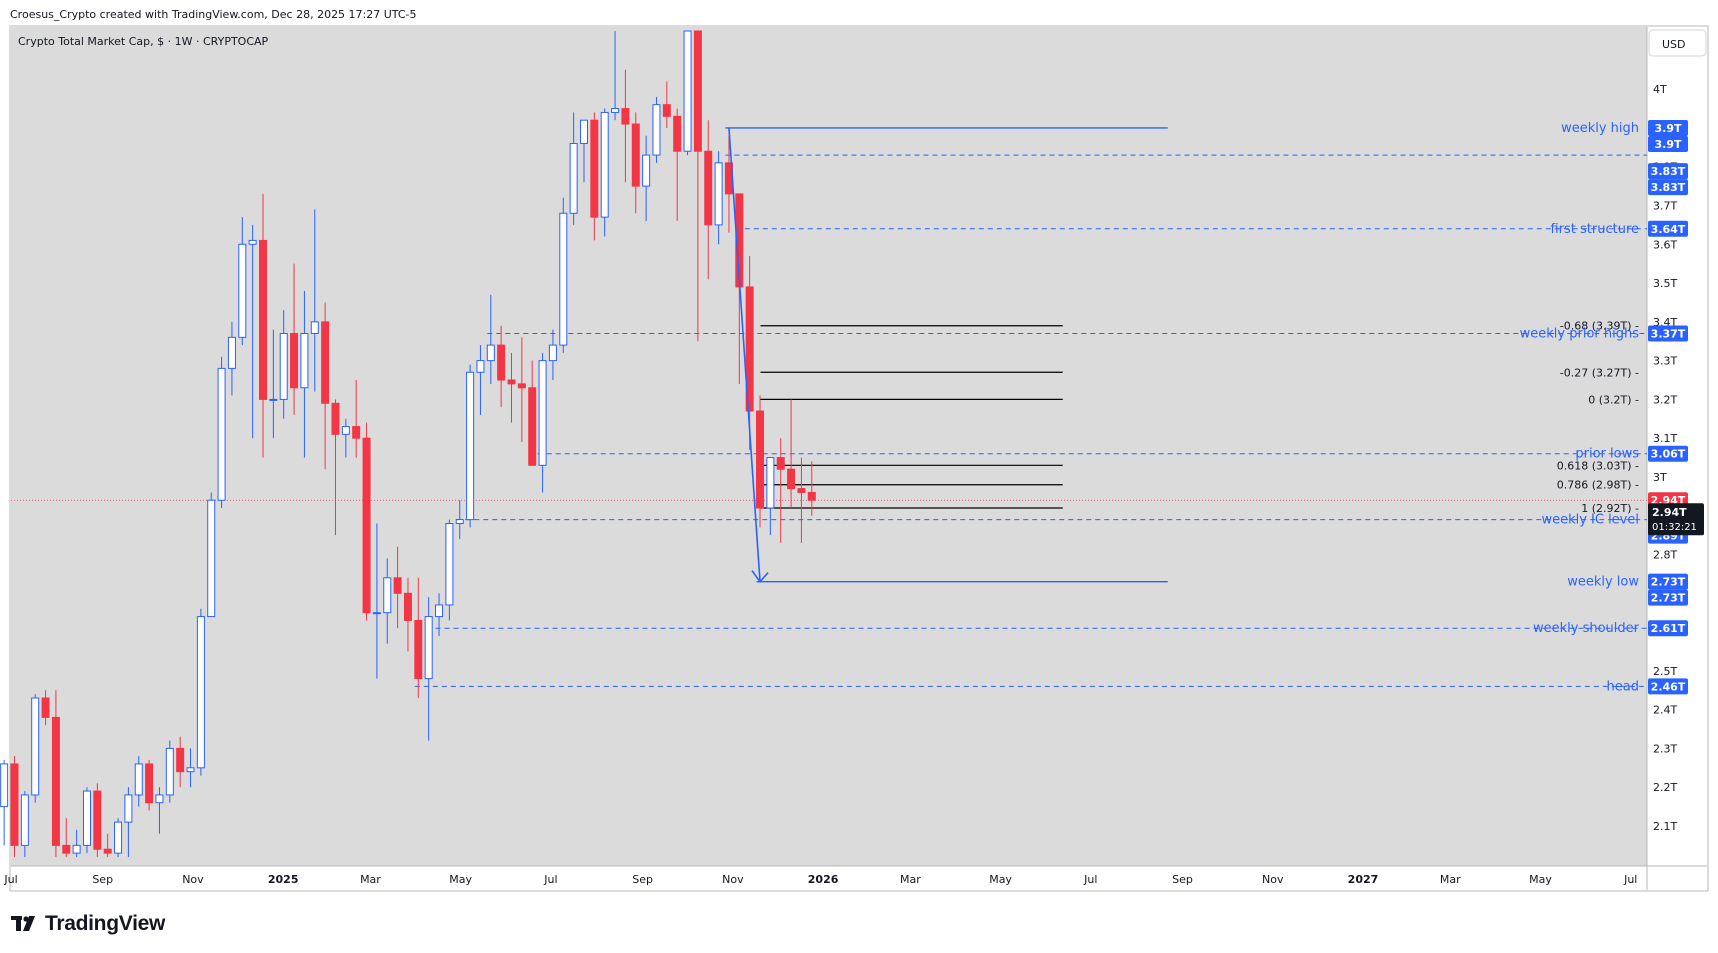 The image size is (1718, 953). What do you see at coordinates (1665, 244) in the screenshot?
I see `y-tick-label: 3.6T` at bounding box center [1665, 244].